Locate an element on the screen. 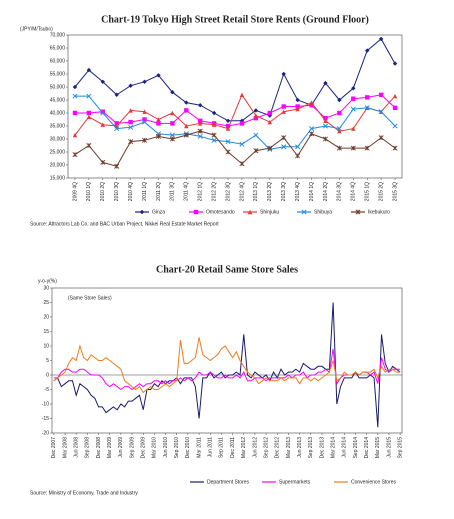  x-tick-label: 2013 3Q is located at coordinates (284, 191).